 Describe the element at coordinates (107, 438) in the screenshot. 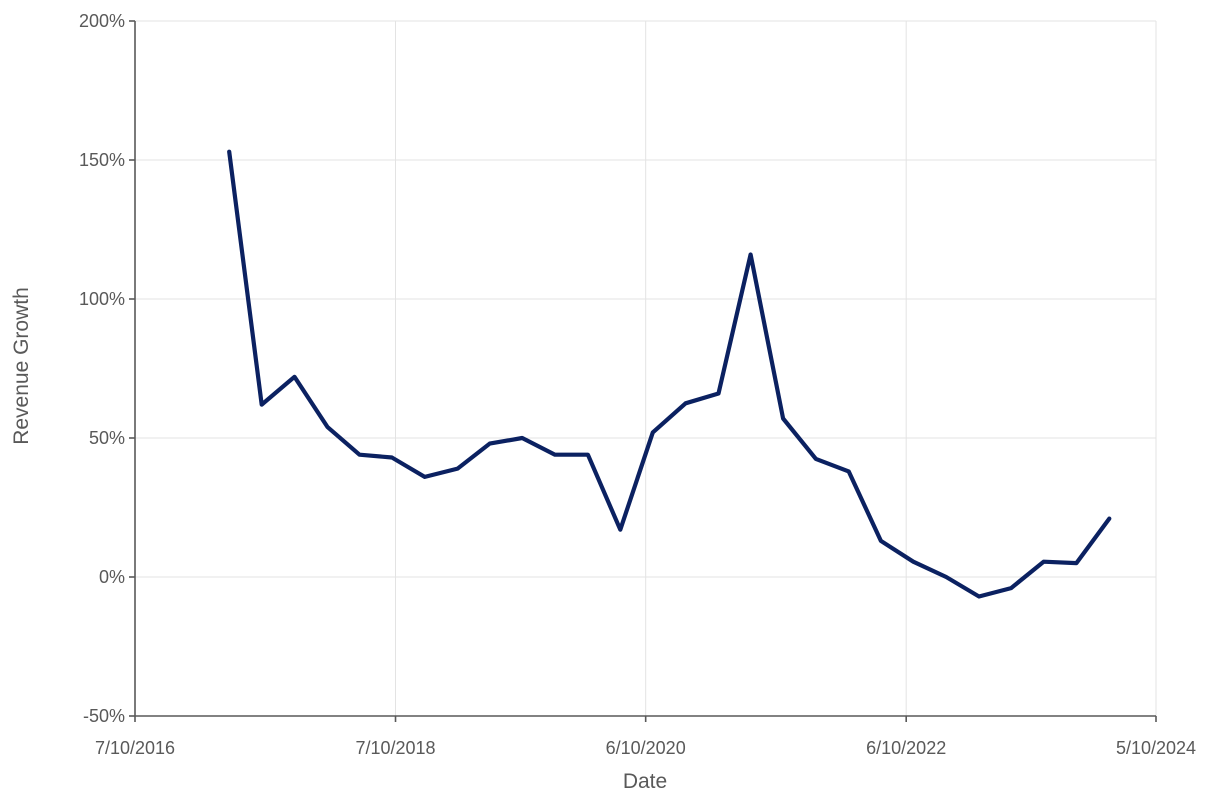

I see `y-tick-label: 50%` at that location.